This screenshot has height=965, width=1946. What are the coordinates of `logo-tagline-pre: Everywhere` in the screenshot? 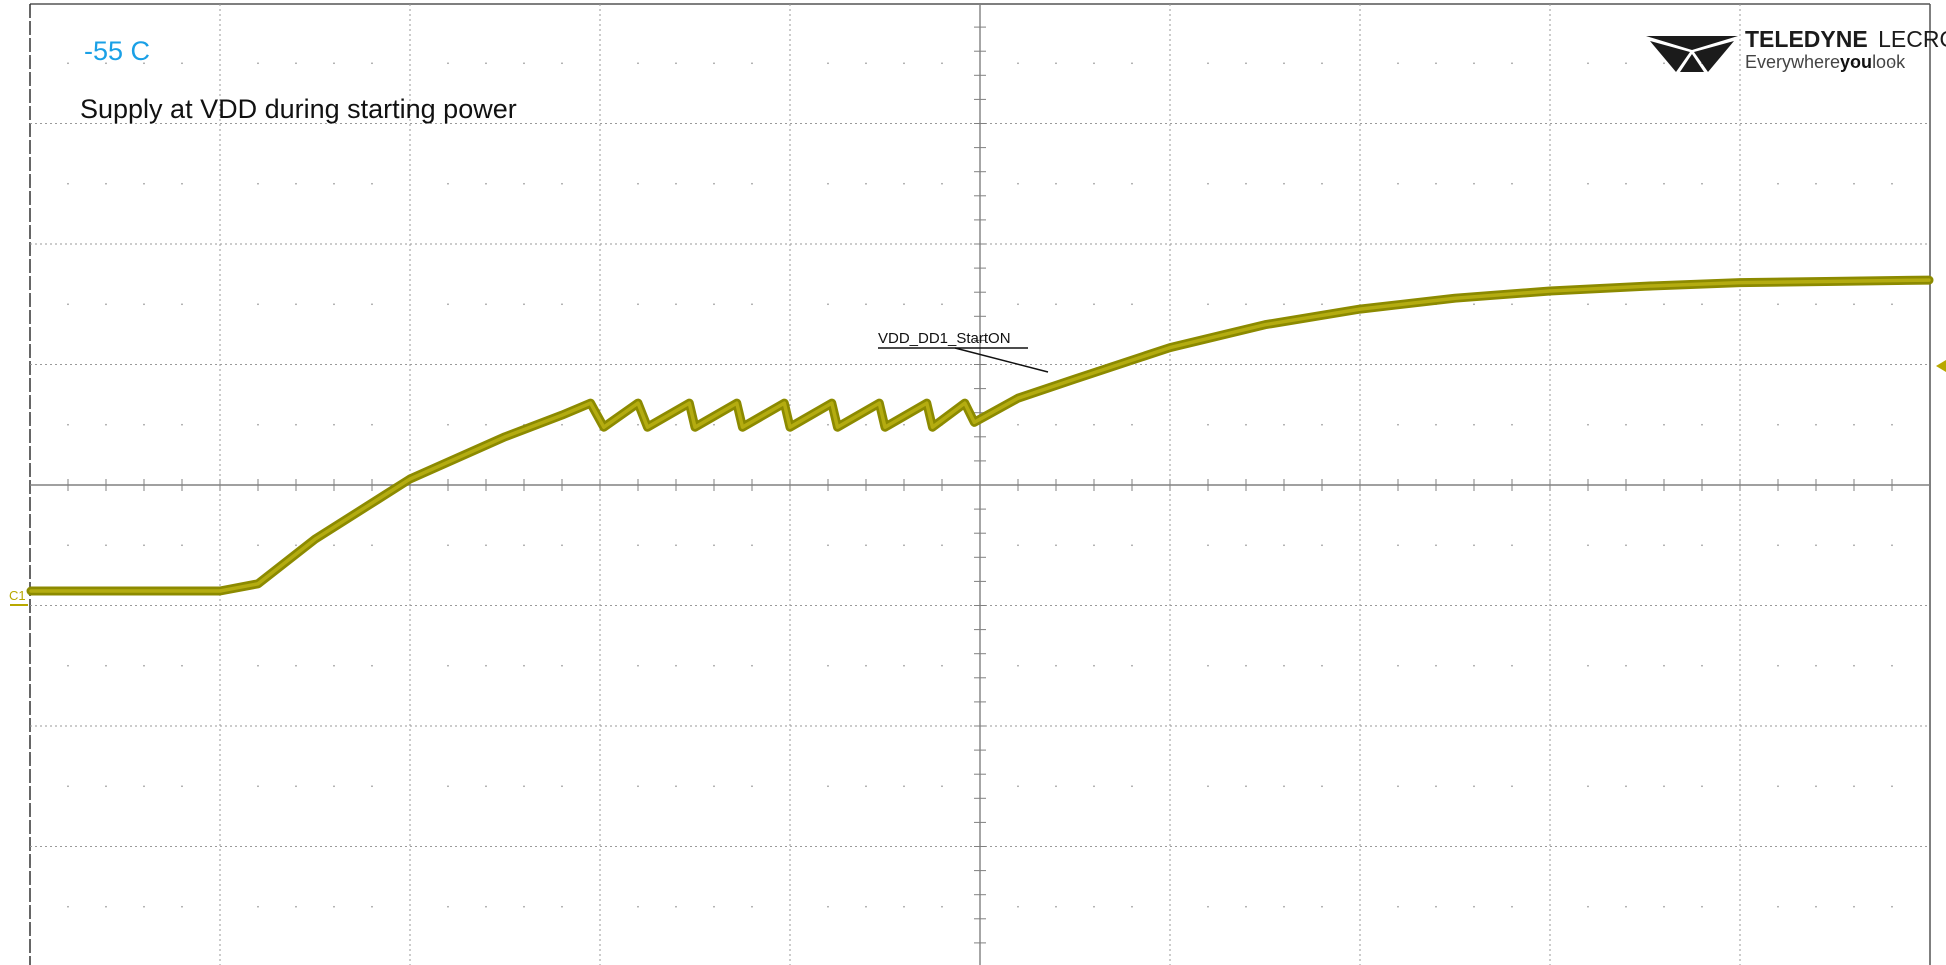 It's located at (1792, 62).